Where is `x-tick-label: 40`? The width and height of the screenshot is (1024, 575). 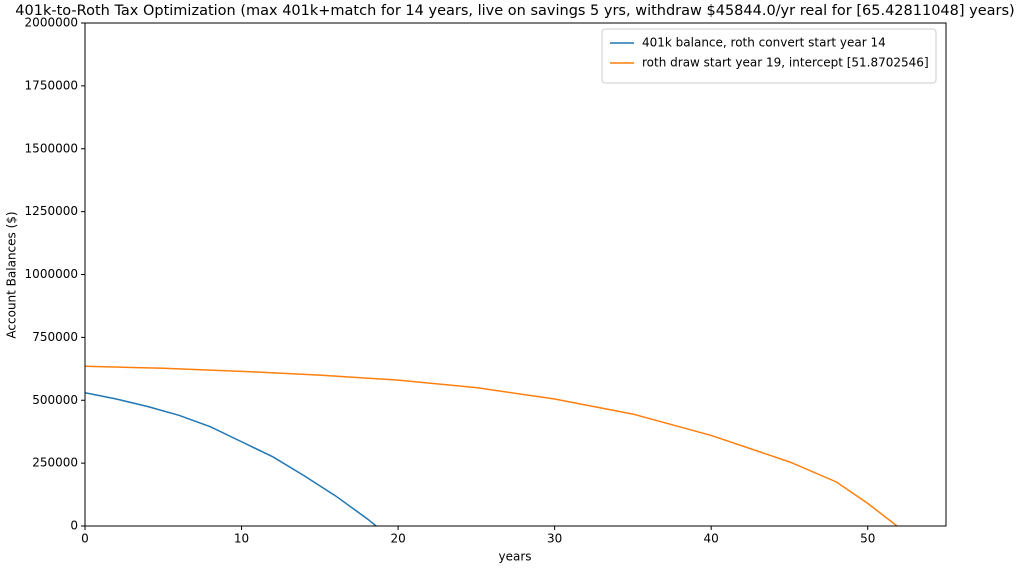 x-tick-label: 40 is located at coordinates (711, 539).